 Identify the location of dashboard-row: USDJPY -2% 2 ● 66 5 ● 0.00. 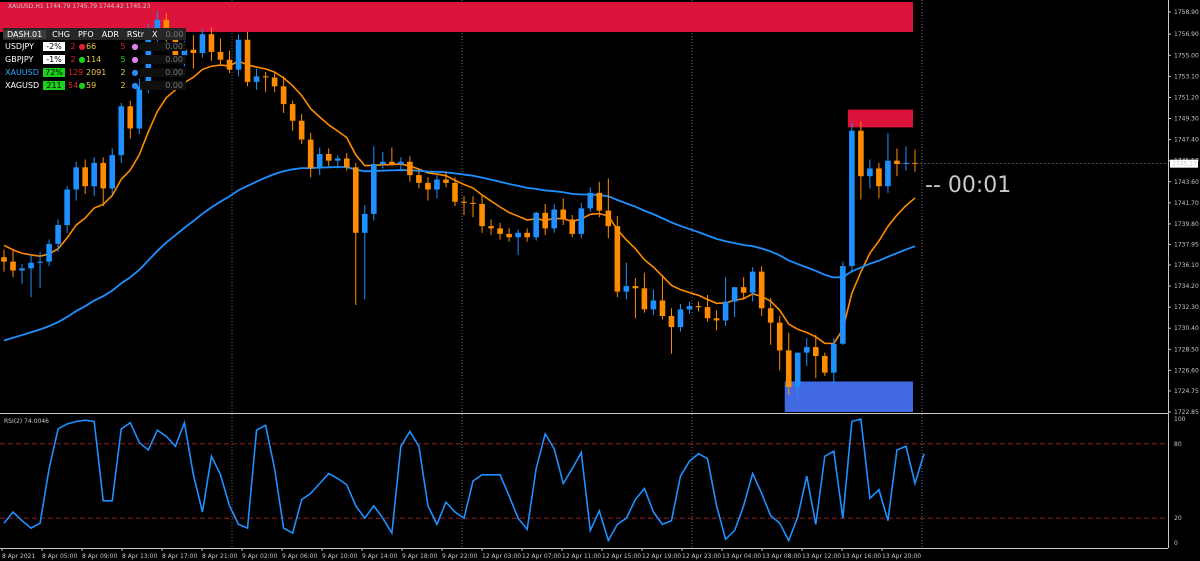
(94, 46).